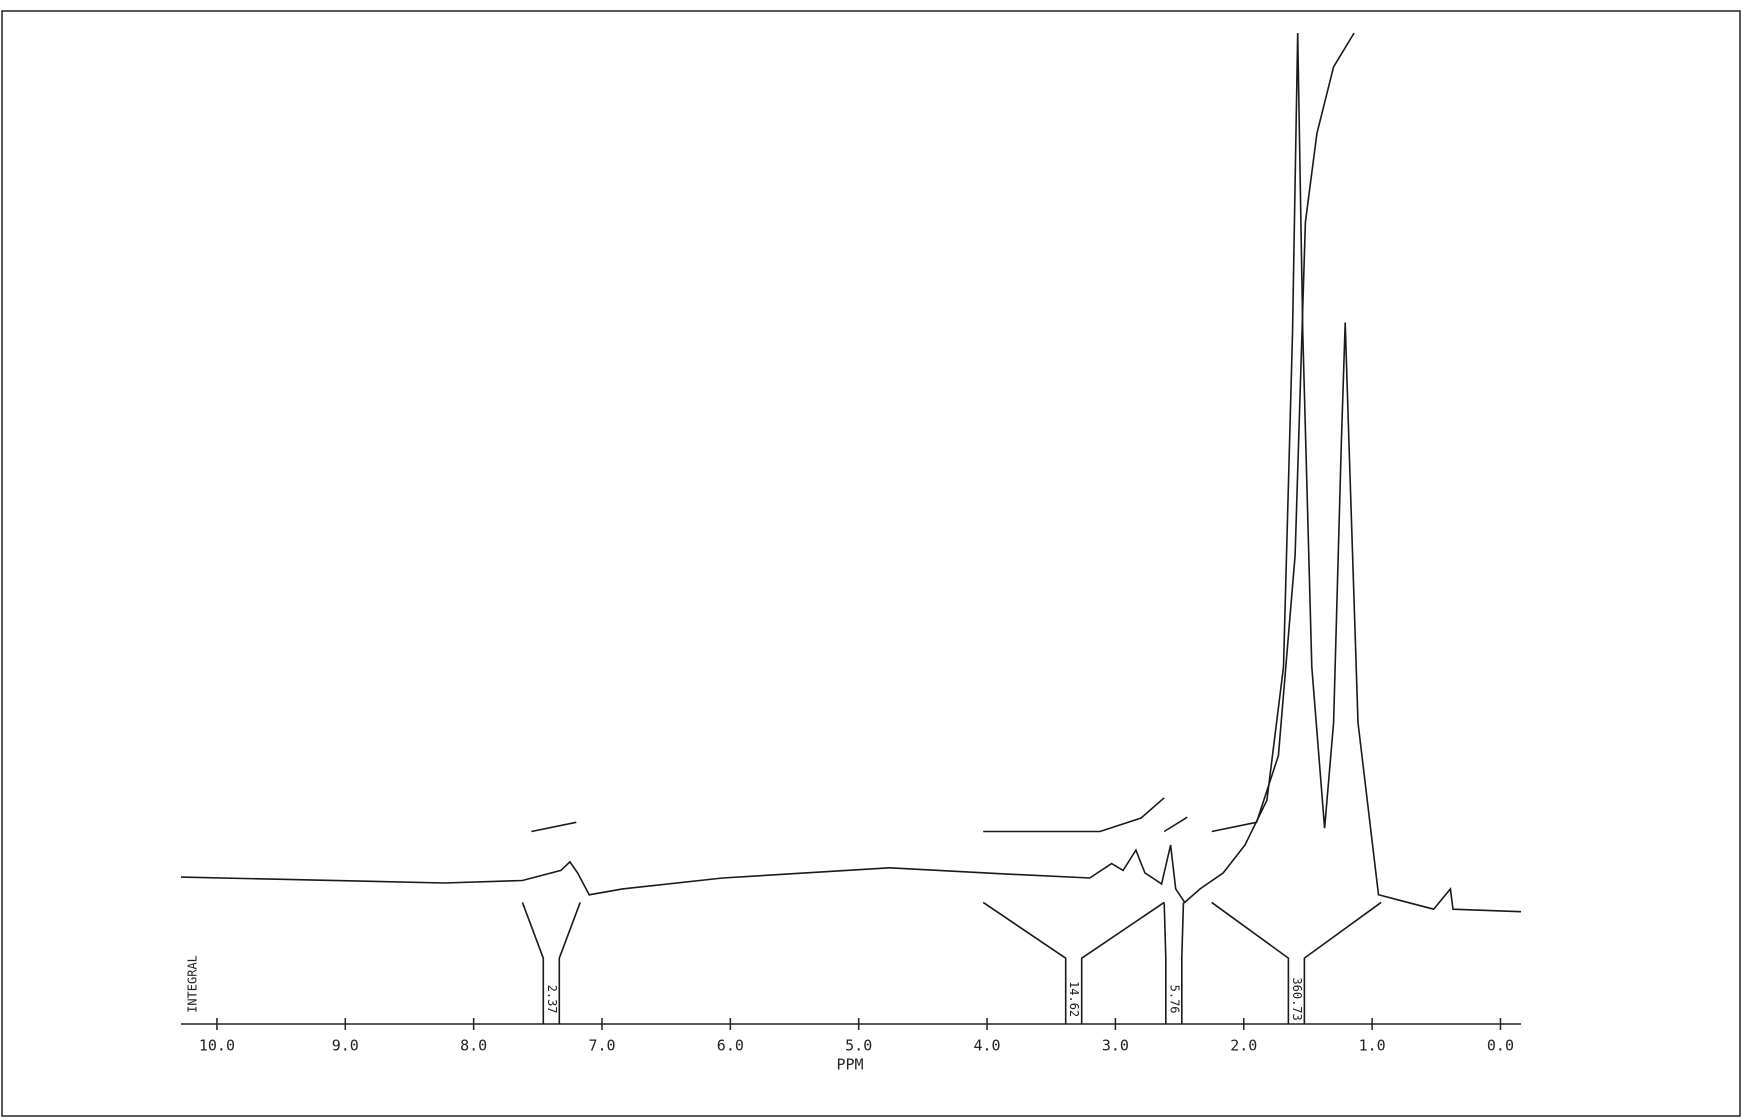 Image resolution: width=1743 pixels, height=1120 pixels. Describe the element at coordinates (1074, 999) in the screenshot. I see `integral-label: 14.62` at that location.